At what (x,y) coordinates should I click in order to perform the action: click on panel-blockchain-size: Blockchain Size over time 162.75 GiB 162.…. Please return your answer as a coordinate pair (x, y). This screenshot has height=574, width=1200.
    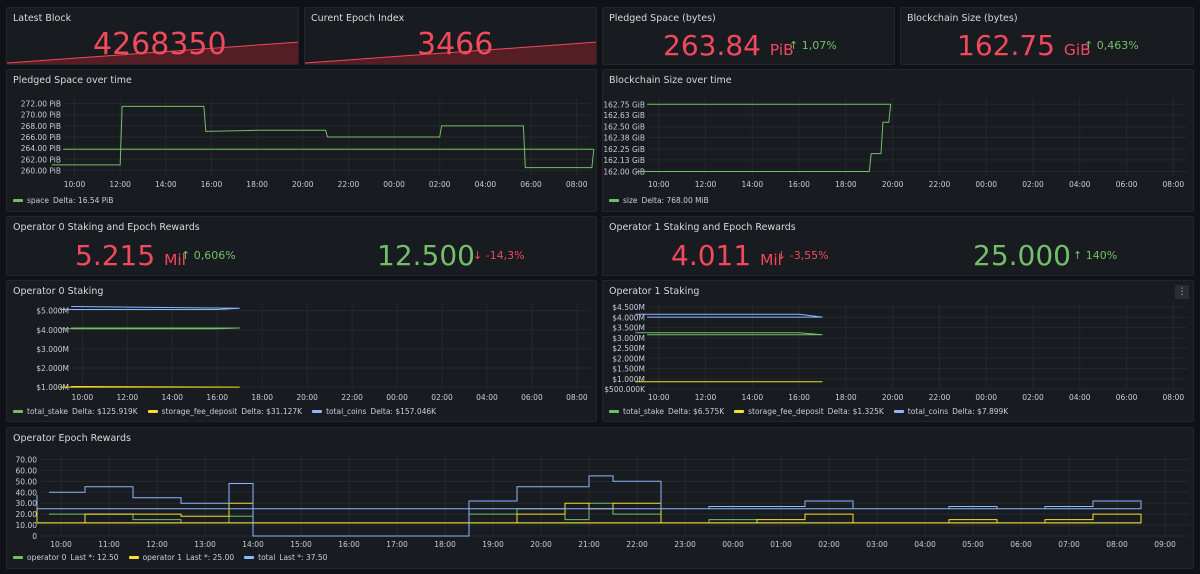
    Looking at the image, I should click on (898, 140).